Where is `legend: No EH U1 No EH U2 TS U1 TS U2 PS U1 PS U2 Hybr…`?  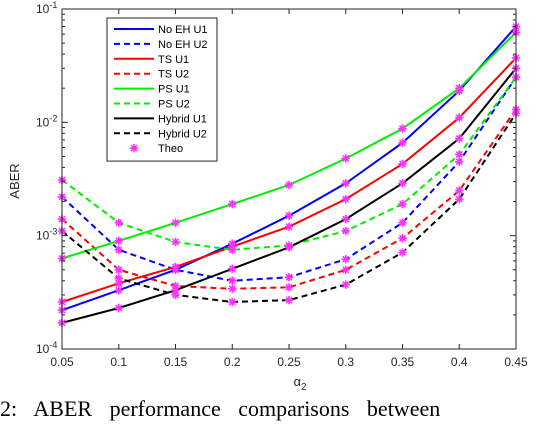
legend: No EH U1 No EH U2 TS U1 TS U2 PS U1 PS U2 Hybr… is located at coordinates (162, 89).